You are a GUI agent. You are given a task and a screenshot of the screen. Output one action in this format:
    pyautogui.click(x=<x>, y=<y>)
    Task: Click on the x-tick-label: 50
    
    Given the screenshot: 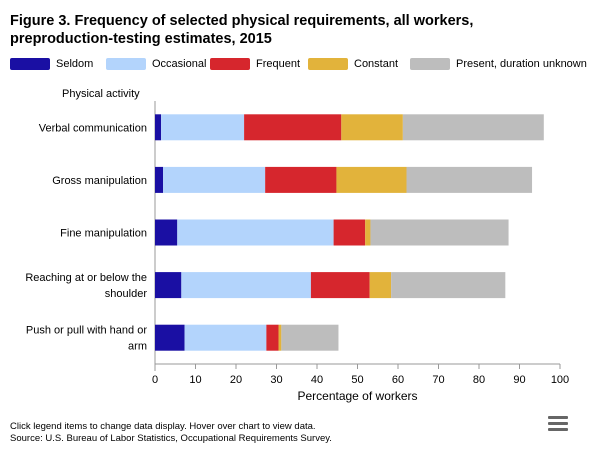 What is the action you would take?
    pyautogui.click(x=357, y=380)
    